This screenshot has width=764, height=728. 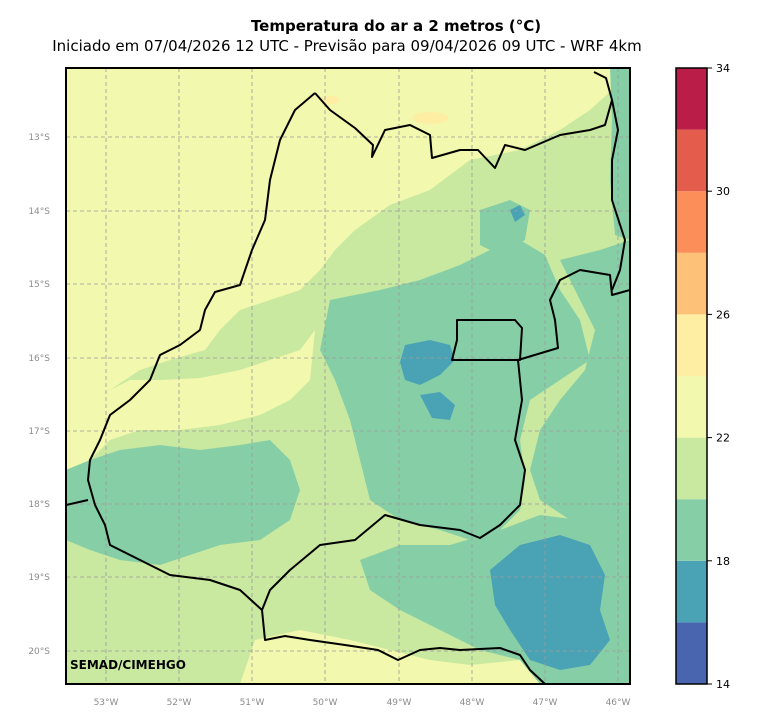 I want to click on lon-tick-labels: 53°W 52°W 51°W 50°W 49°W 48°W 47°W 46°W, so click(x=362, y=703).